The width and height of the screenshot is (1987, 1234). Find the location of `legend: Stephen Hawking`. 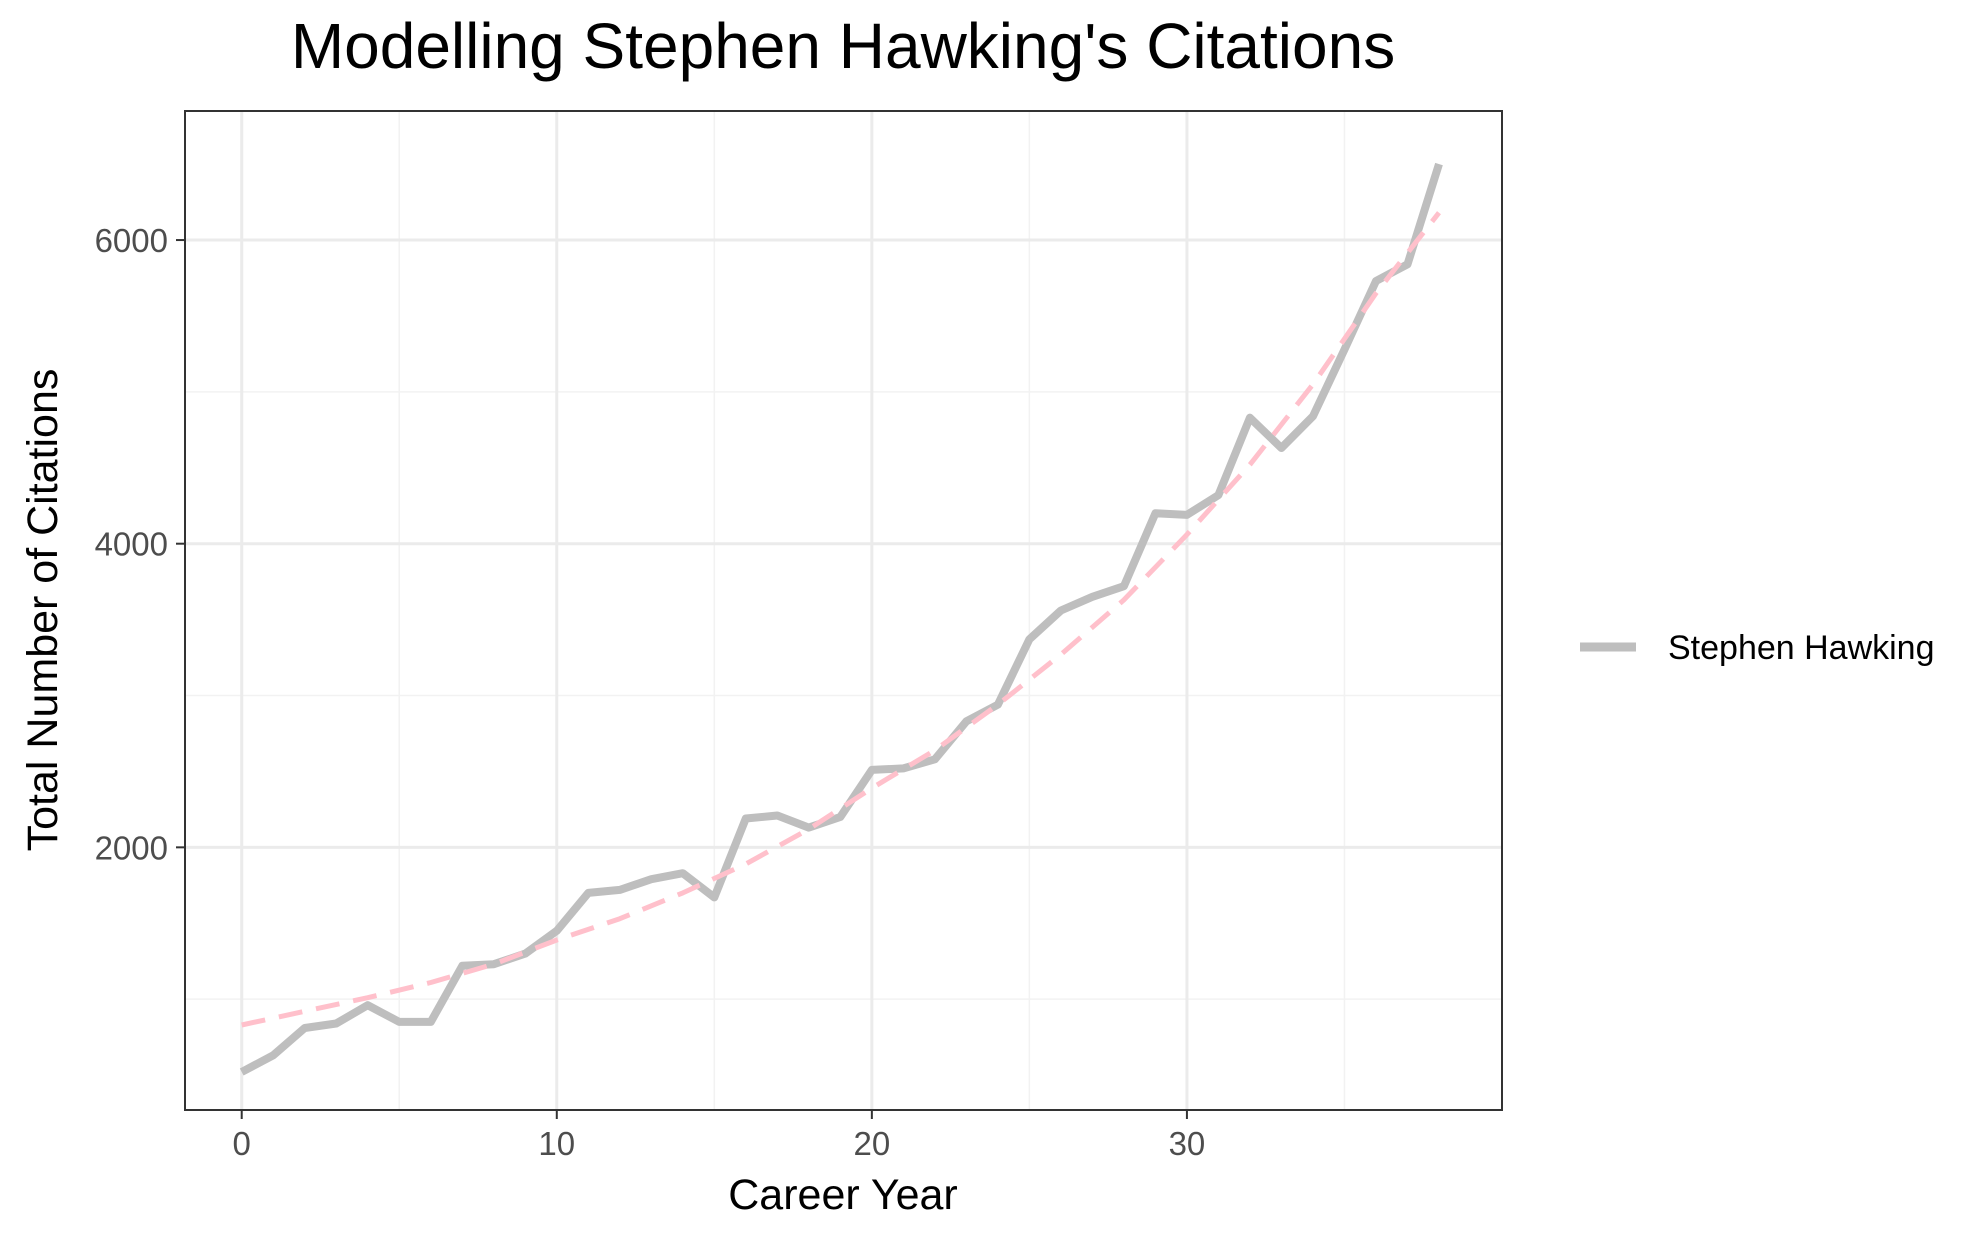

legend: Stephen Hawking is located at coordinates (1757, 648).